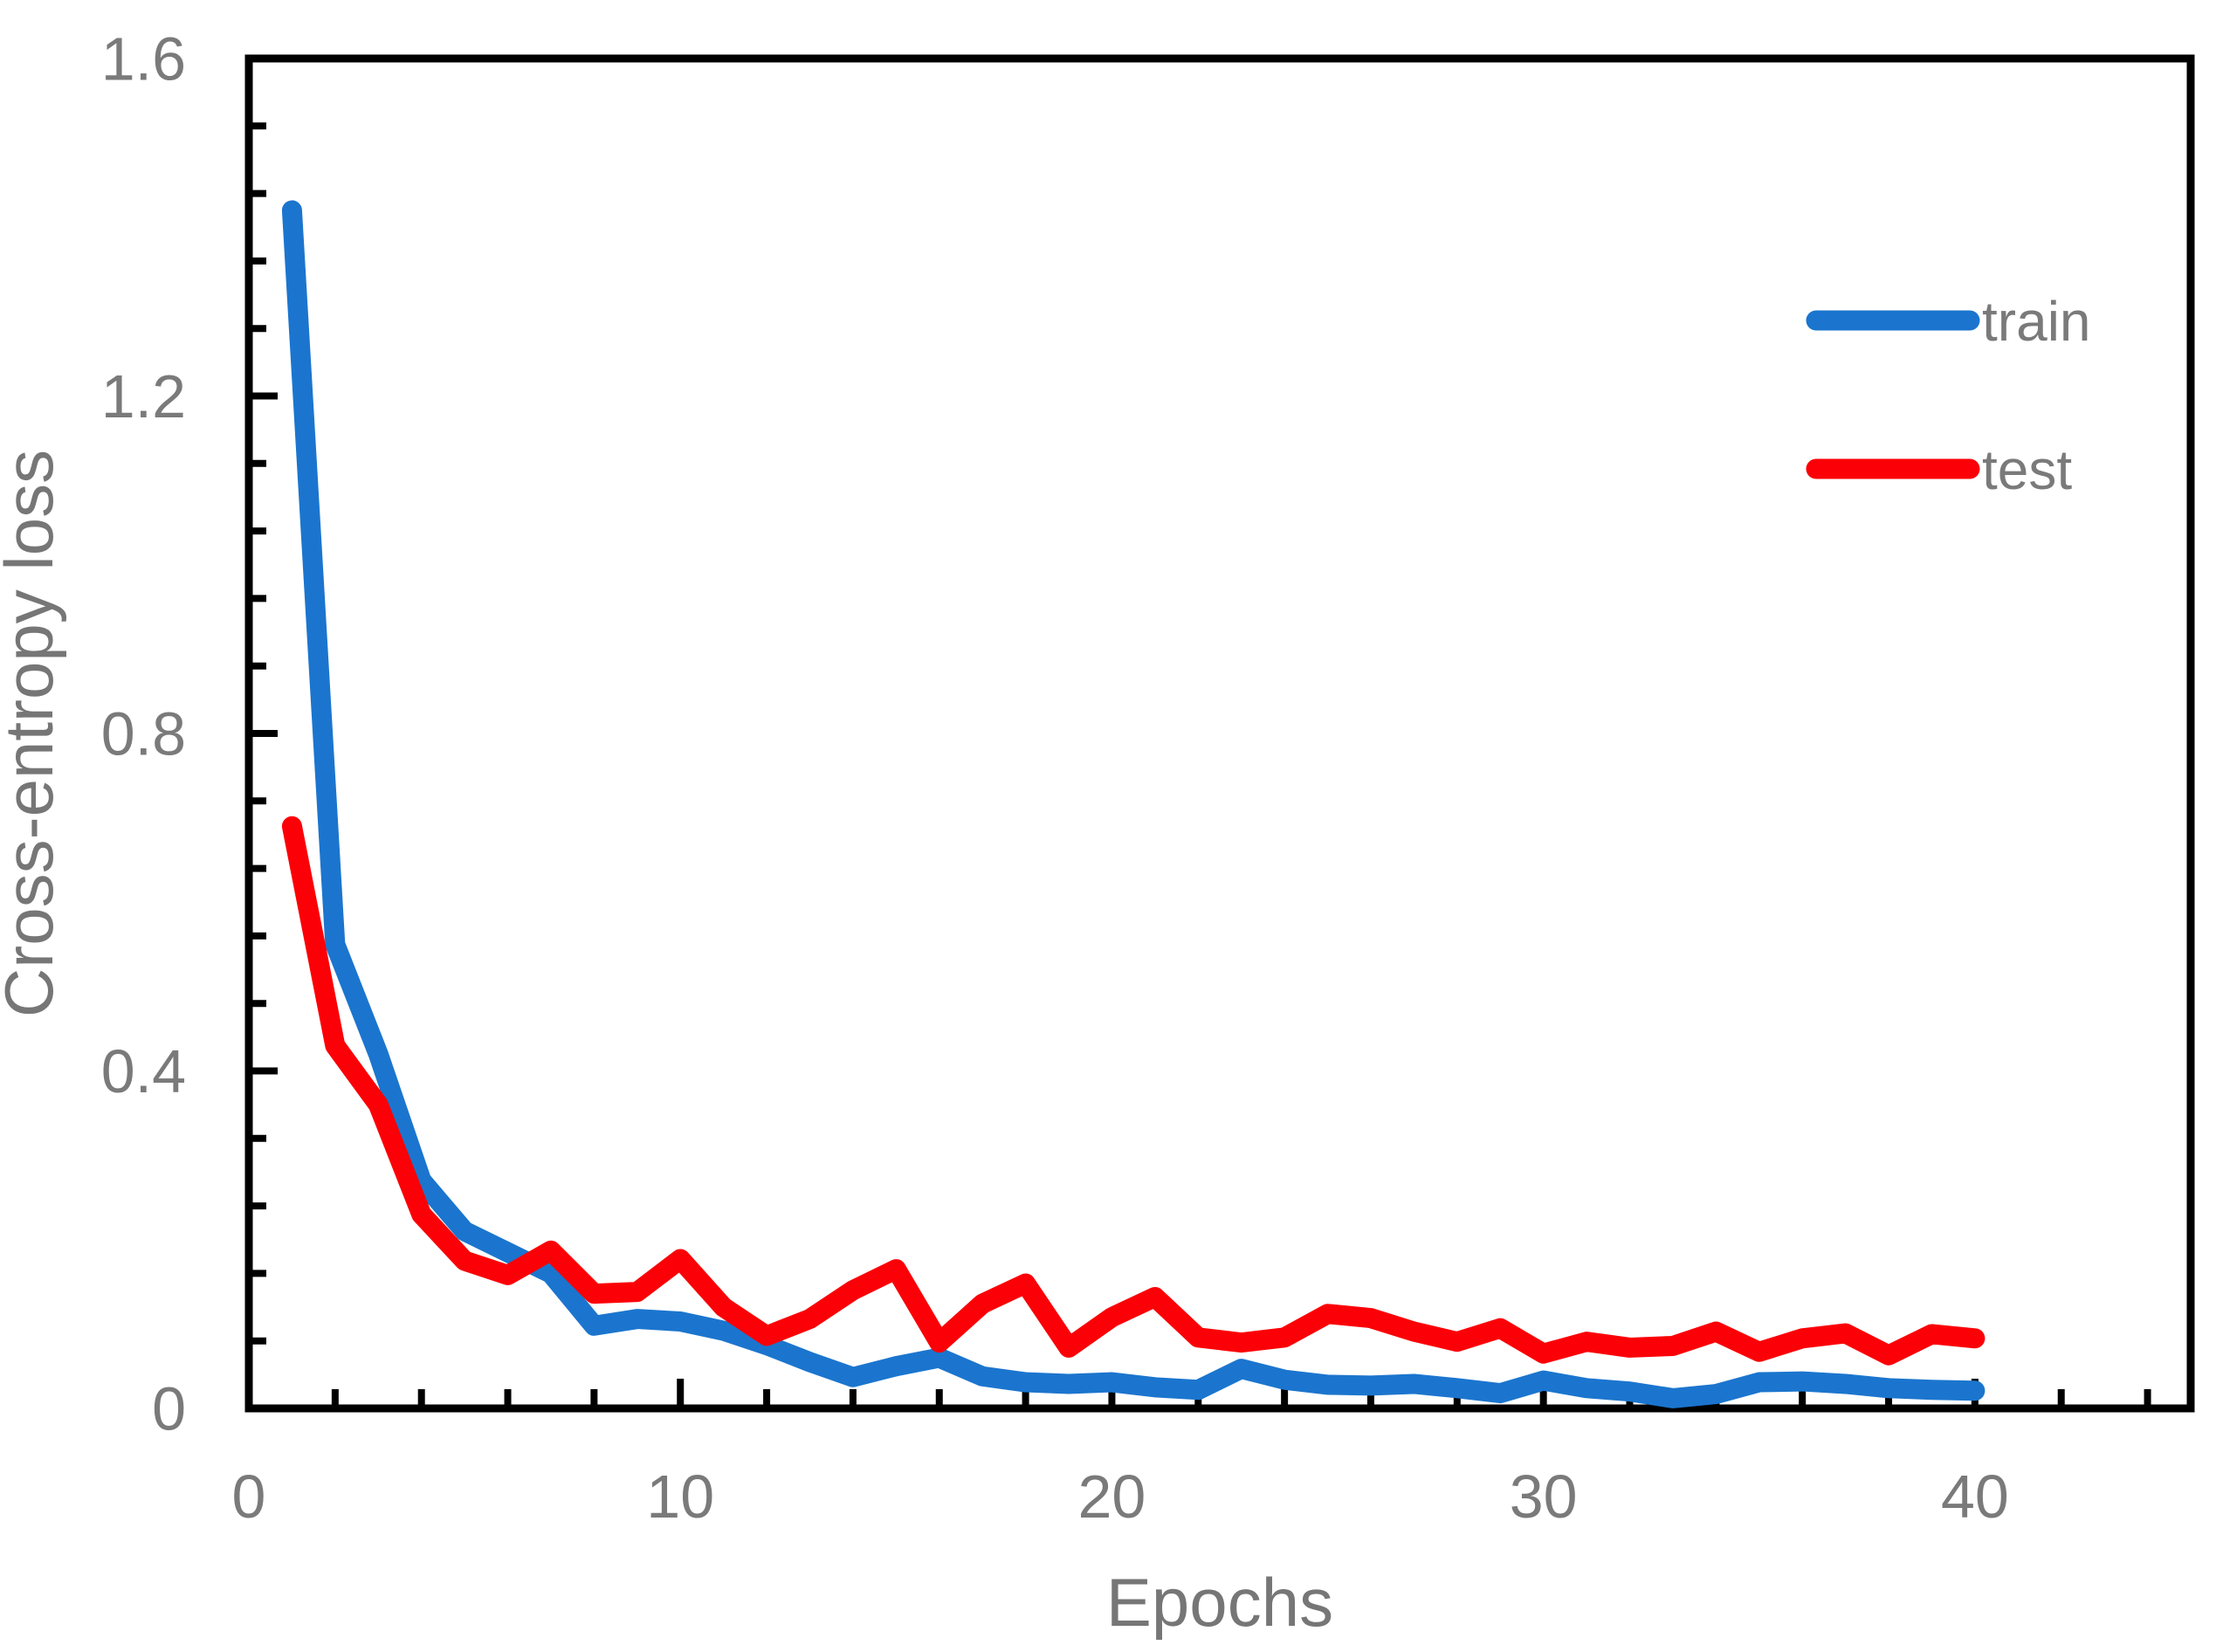 The image size is (2216, 1652). Describe the element at coordinates (249, 1497) in the screenshot. I see `x-tick-label: 0` at that location.